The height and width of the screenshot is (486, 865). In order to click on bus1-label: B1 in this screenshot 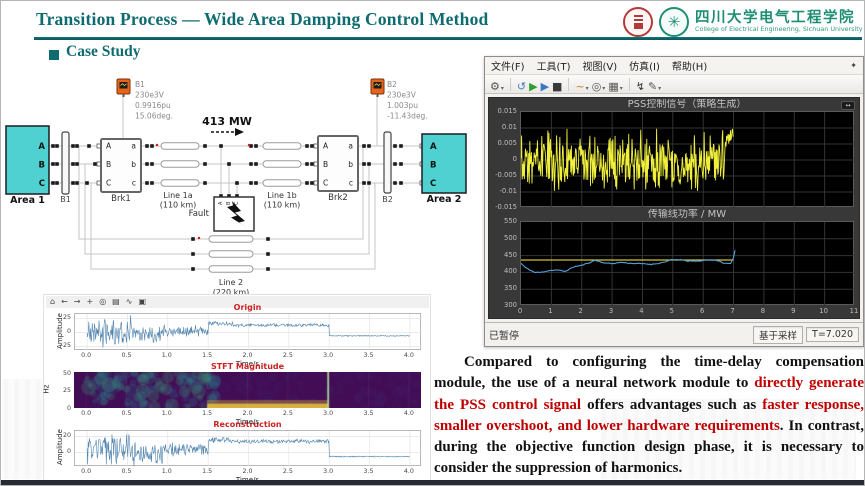, I will do `click(65, 199)`.